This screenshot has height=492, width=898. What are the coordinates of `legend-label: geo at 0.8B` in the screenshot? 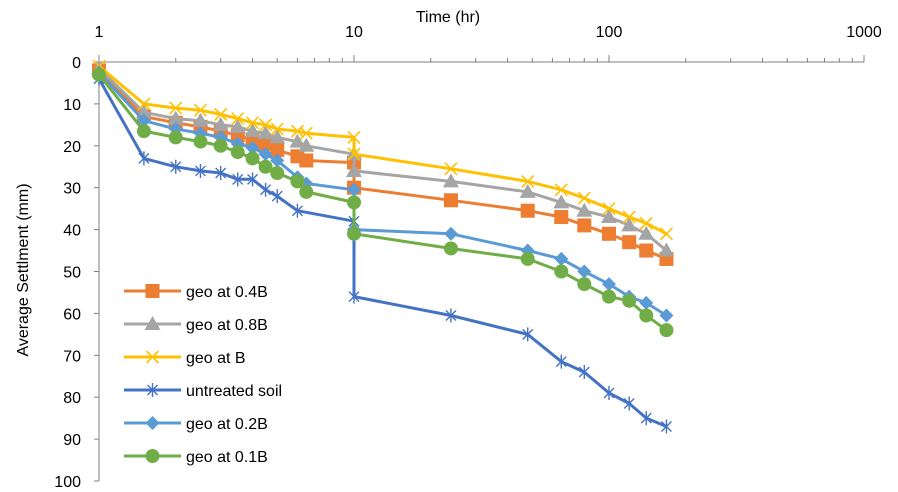 It's located at (227, 325).